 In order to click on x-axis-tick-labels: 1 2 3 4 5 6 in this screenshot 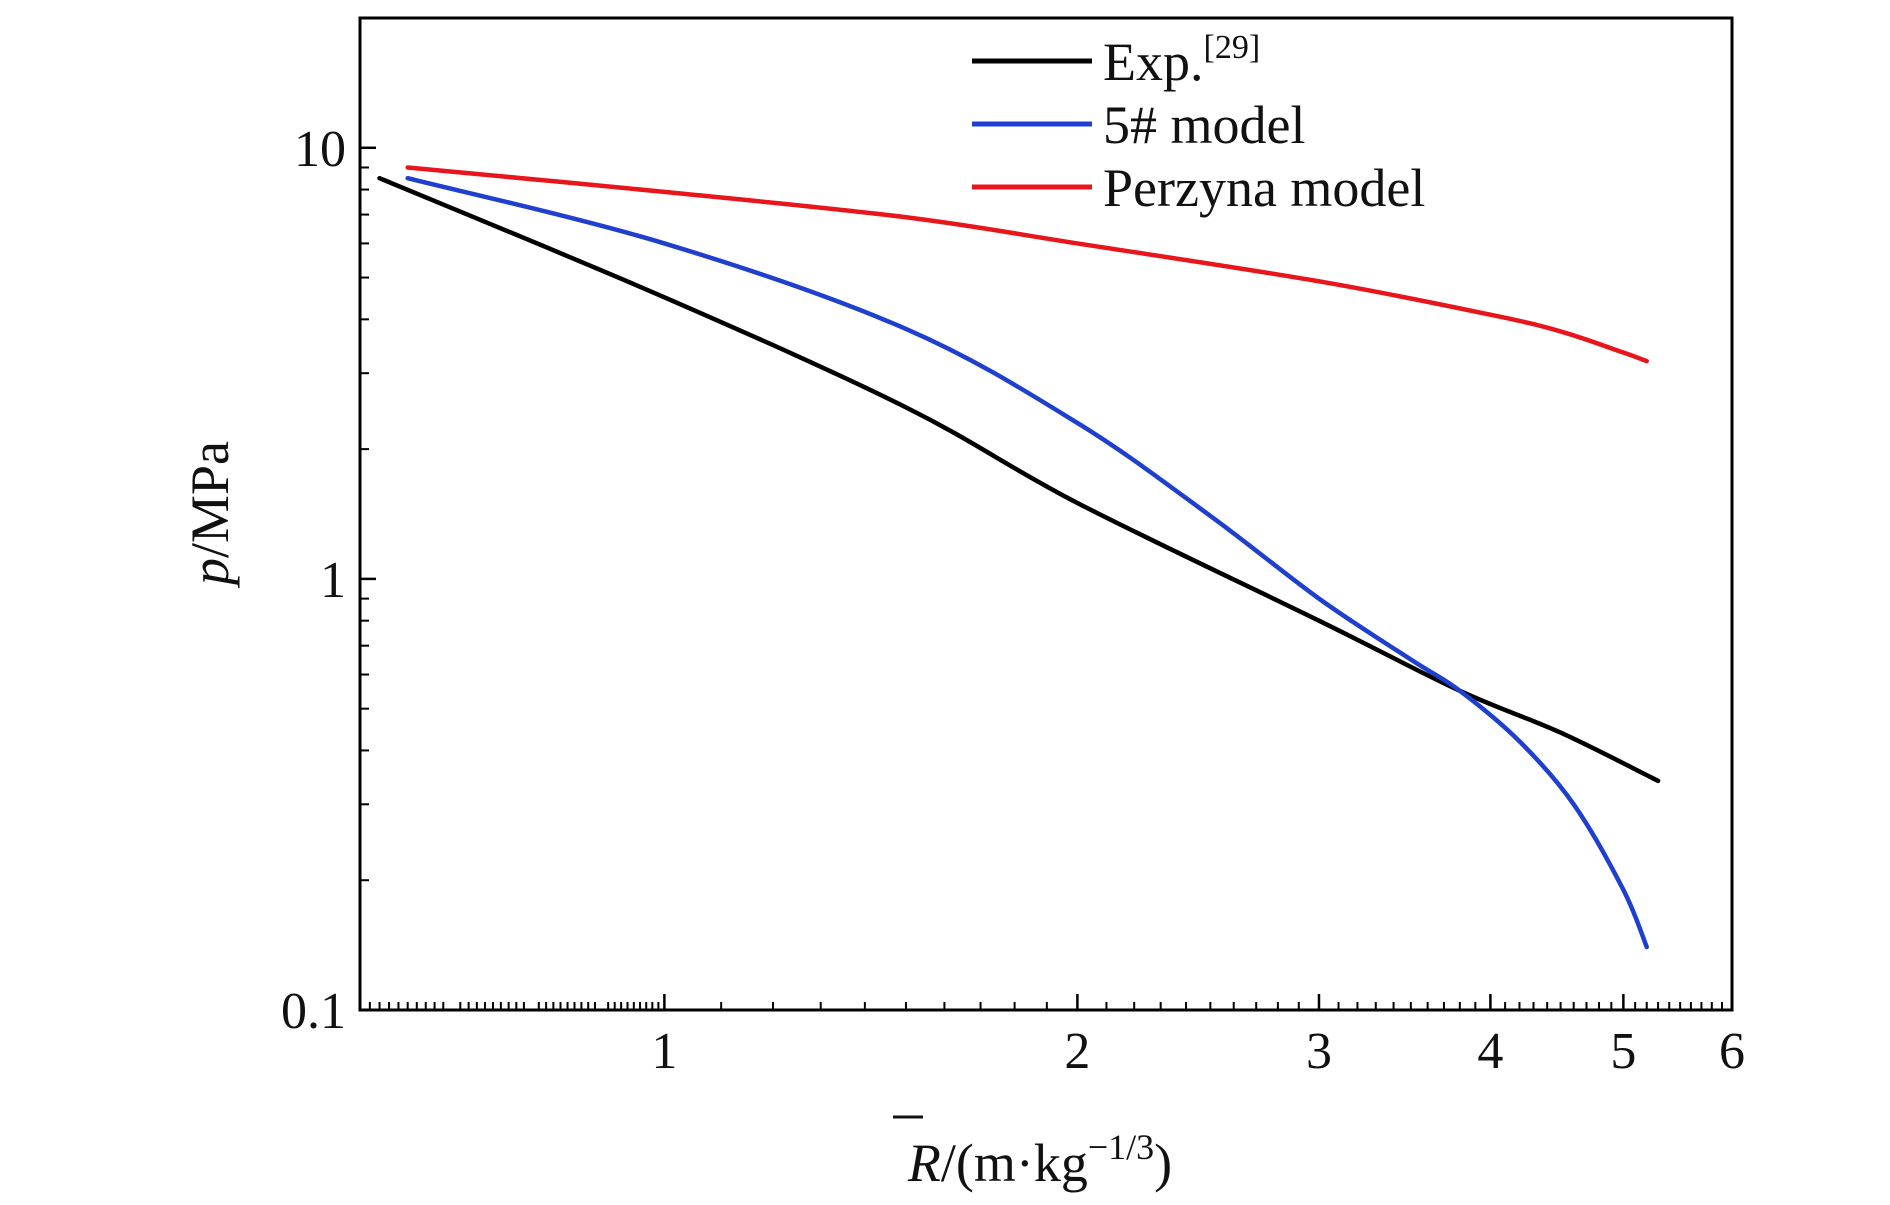, I will do `click(1198, 1051)`.